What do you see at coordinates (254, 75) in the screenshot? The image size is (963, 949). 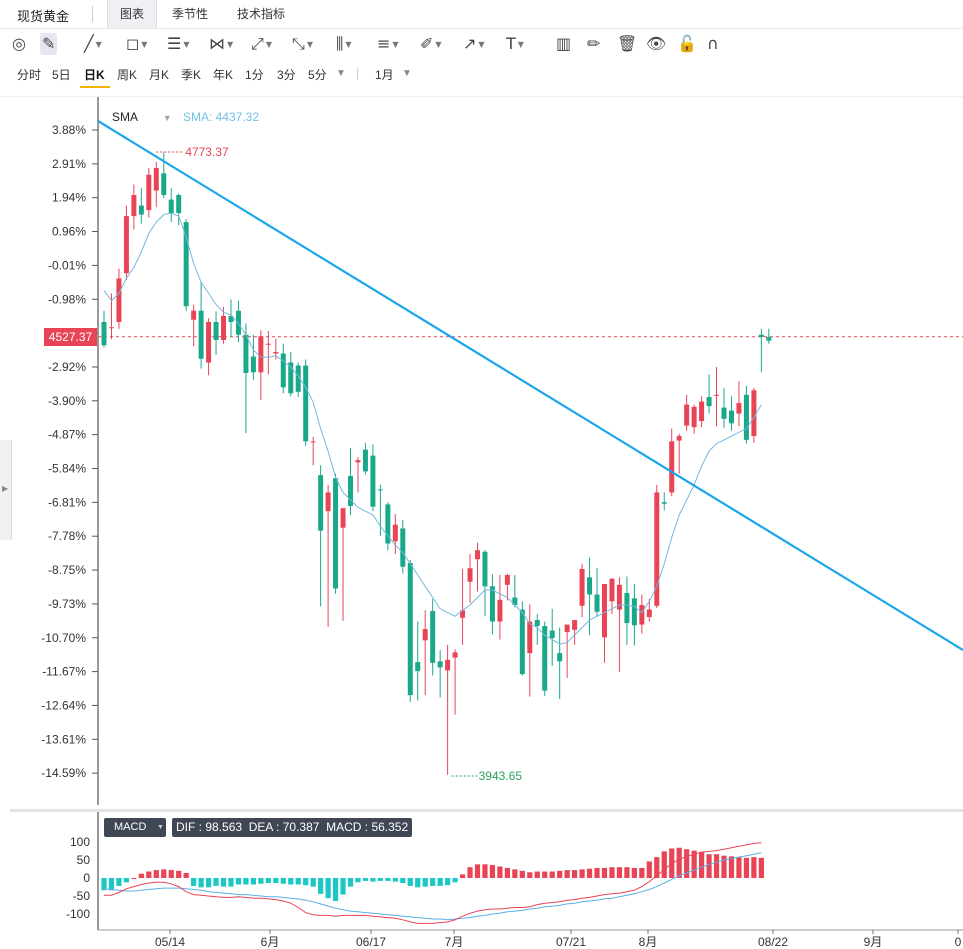 I see `period-1min: 1分` at bounding box center [254, 75].